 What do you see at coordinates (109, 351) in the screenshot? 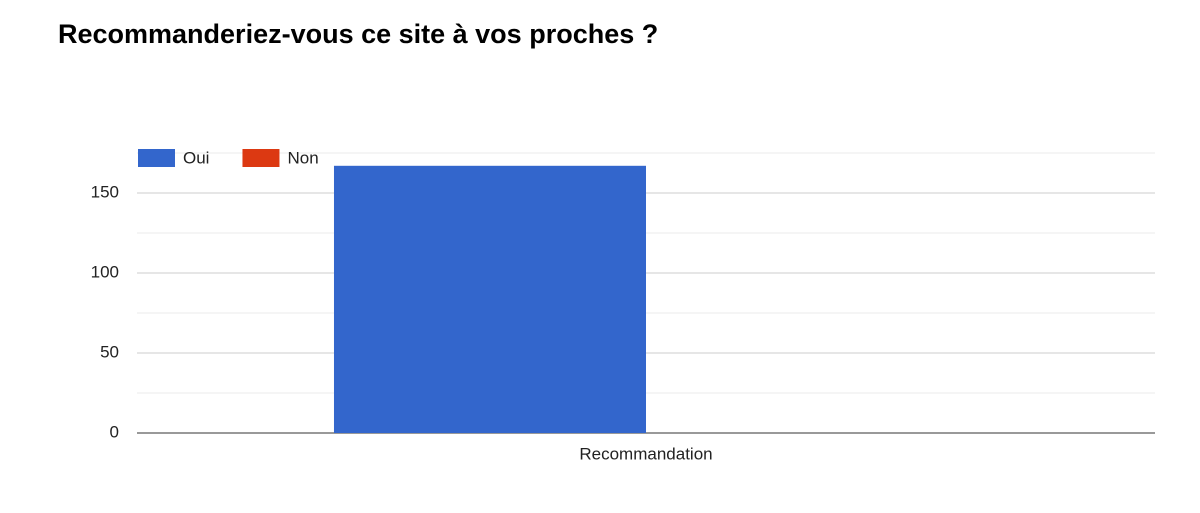
I see `y-tick-label: 50` at bounding box center [109, 351].